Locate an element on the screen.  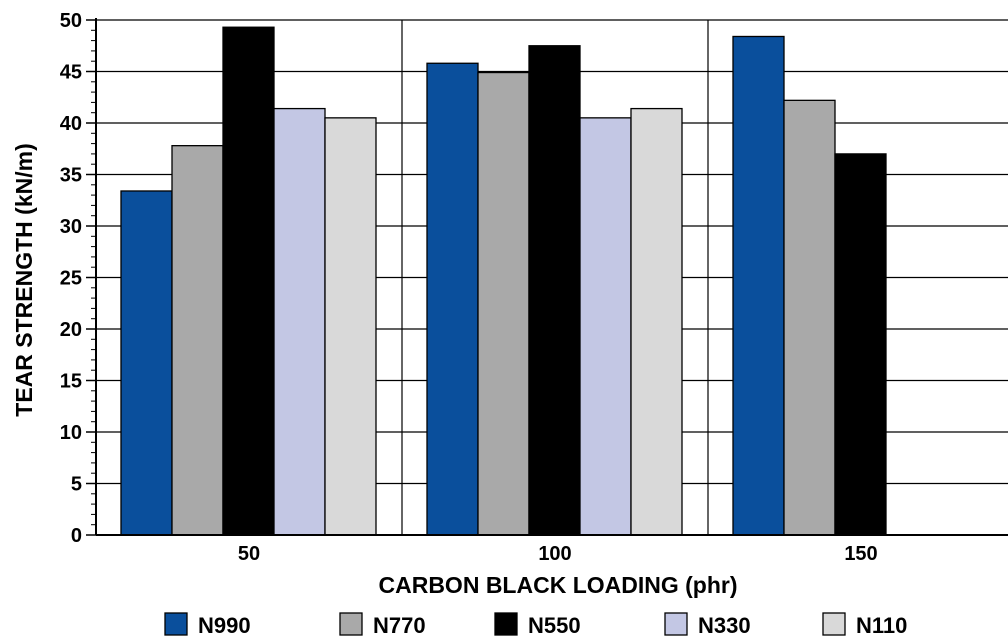
y-tick-label: 20 is located at coordinates (71, 330).